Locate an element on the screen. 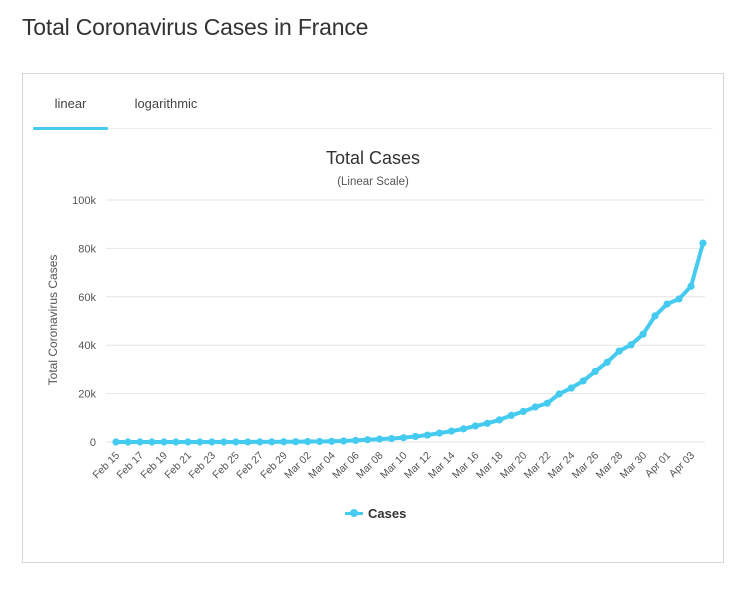 The image size is (738, 590). legend-swatch is located at coordinates (354, 512).